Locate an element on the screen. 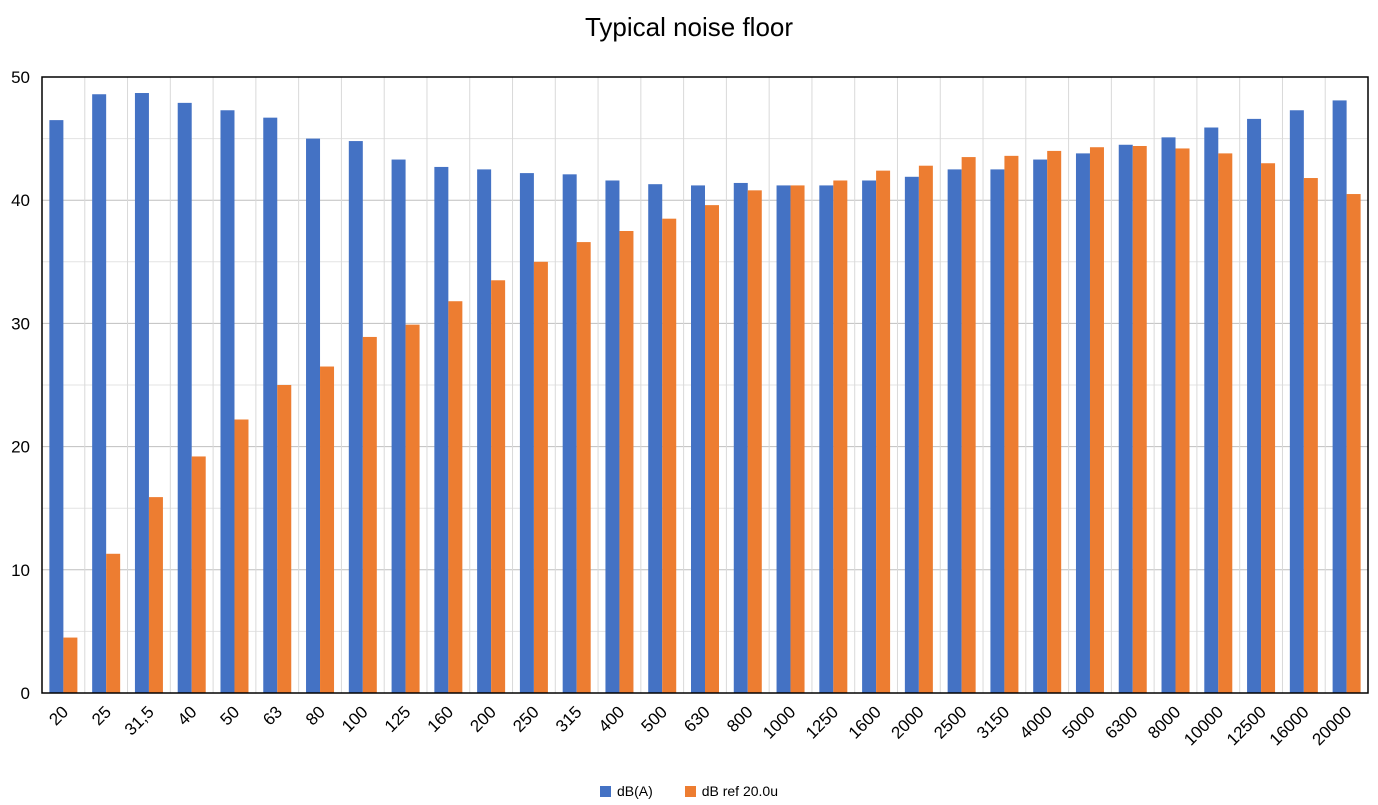  y-tick-label: 40 is located at coordinates (20, 200).